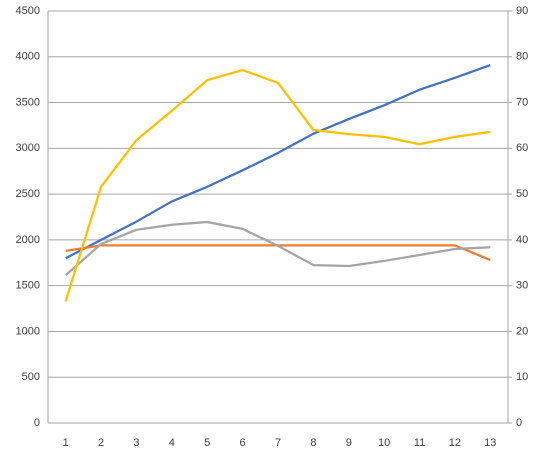 The image size is (539, 459). What do you see at coordinates (172, 443) in the screenshot?
I see `x-tick-label: 4` at bounding box center [172, 443].